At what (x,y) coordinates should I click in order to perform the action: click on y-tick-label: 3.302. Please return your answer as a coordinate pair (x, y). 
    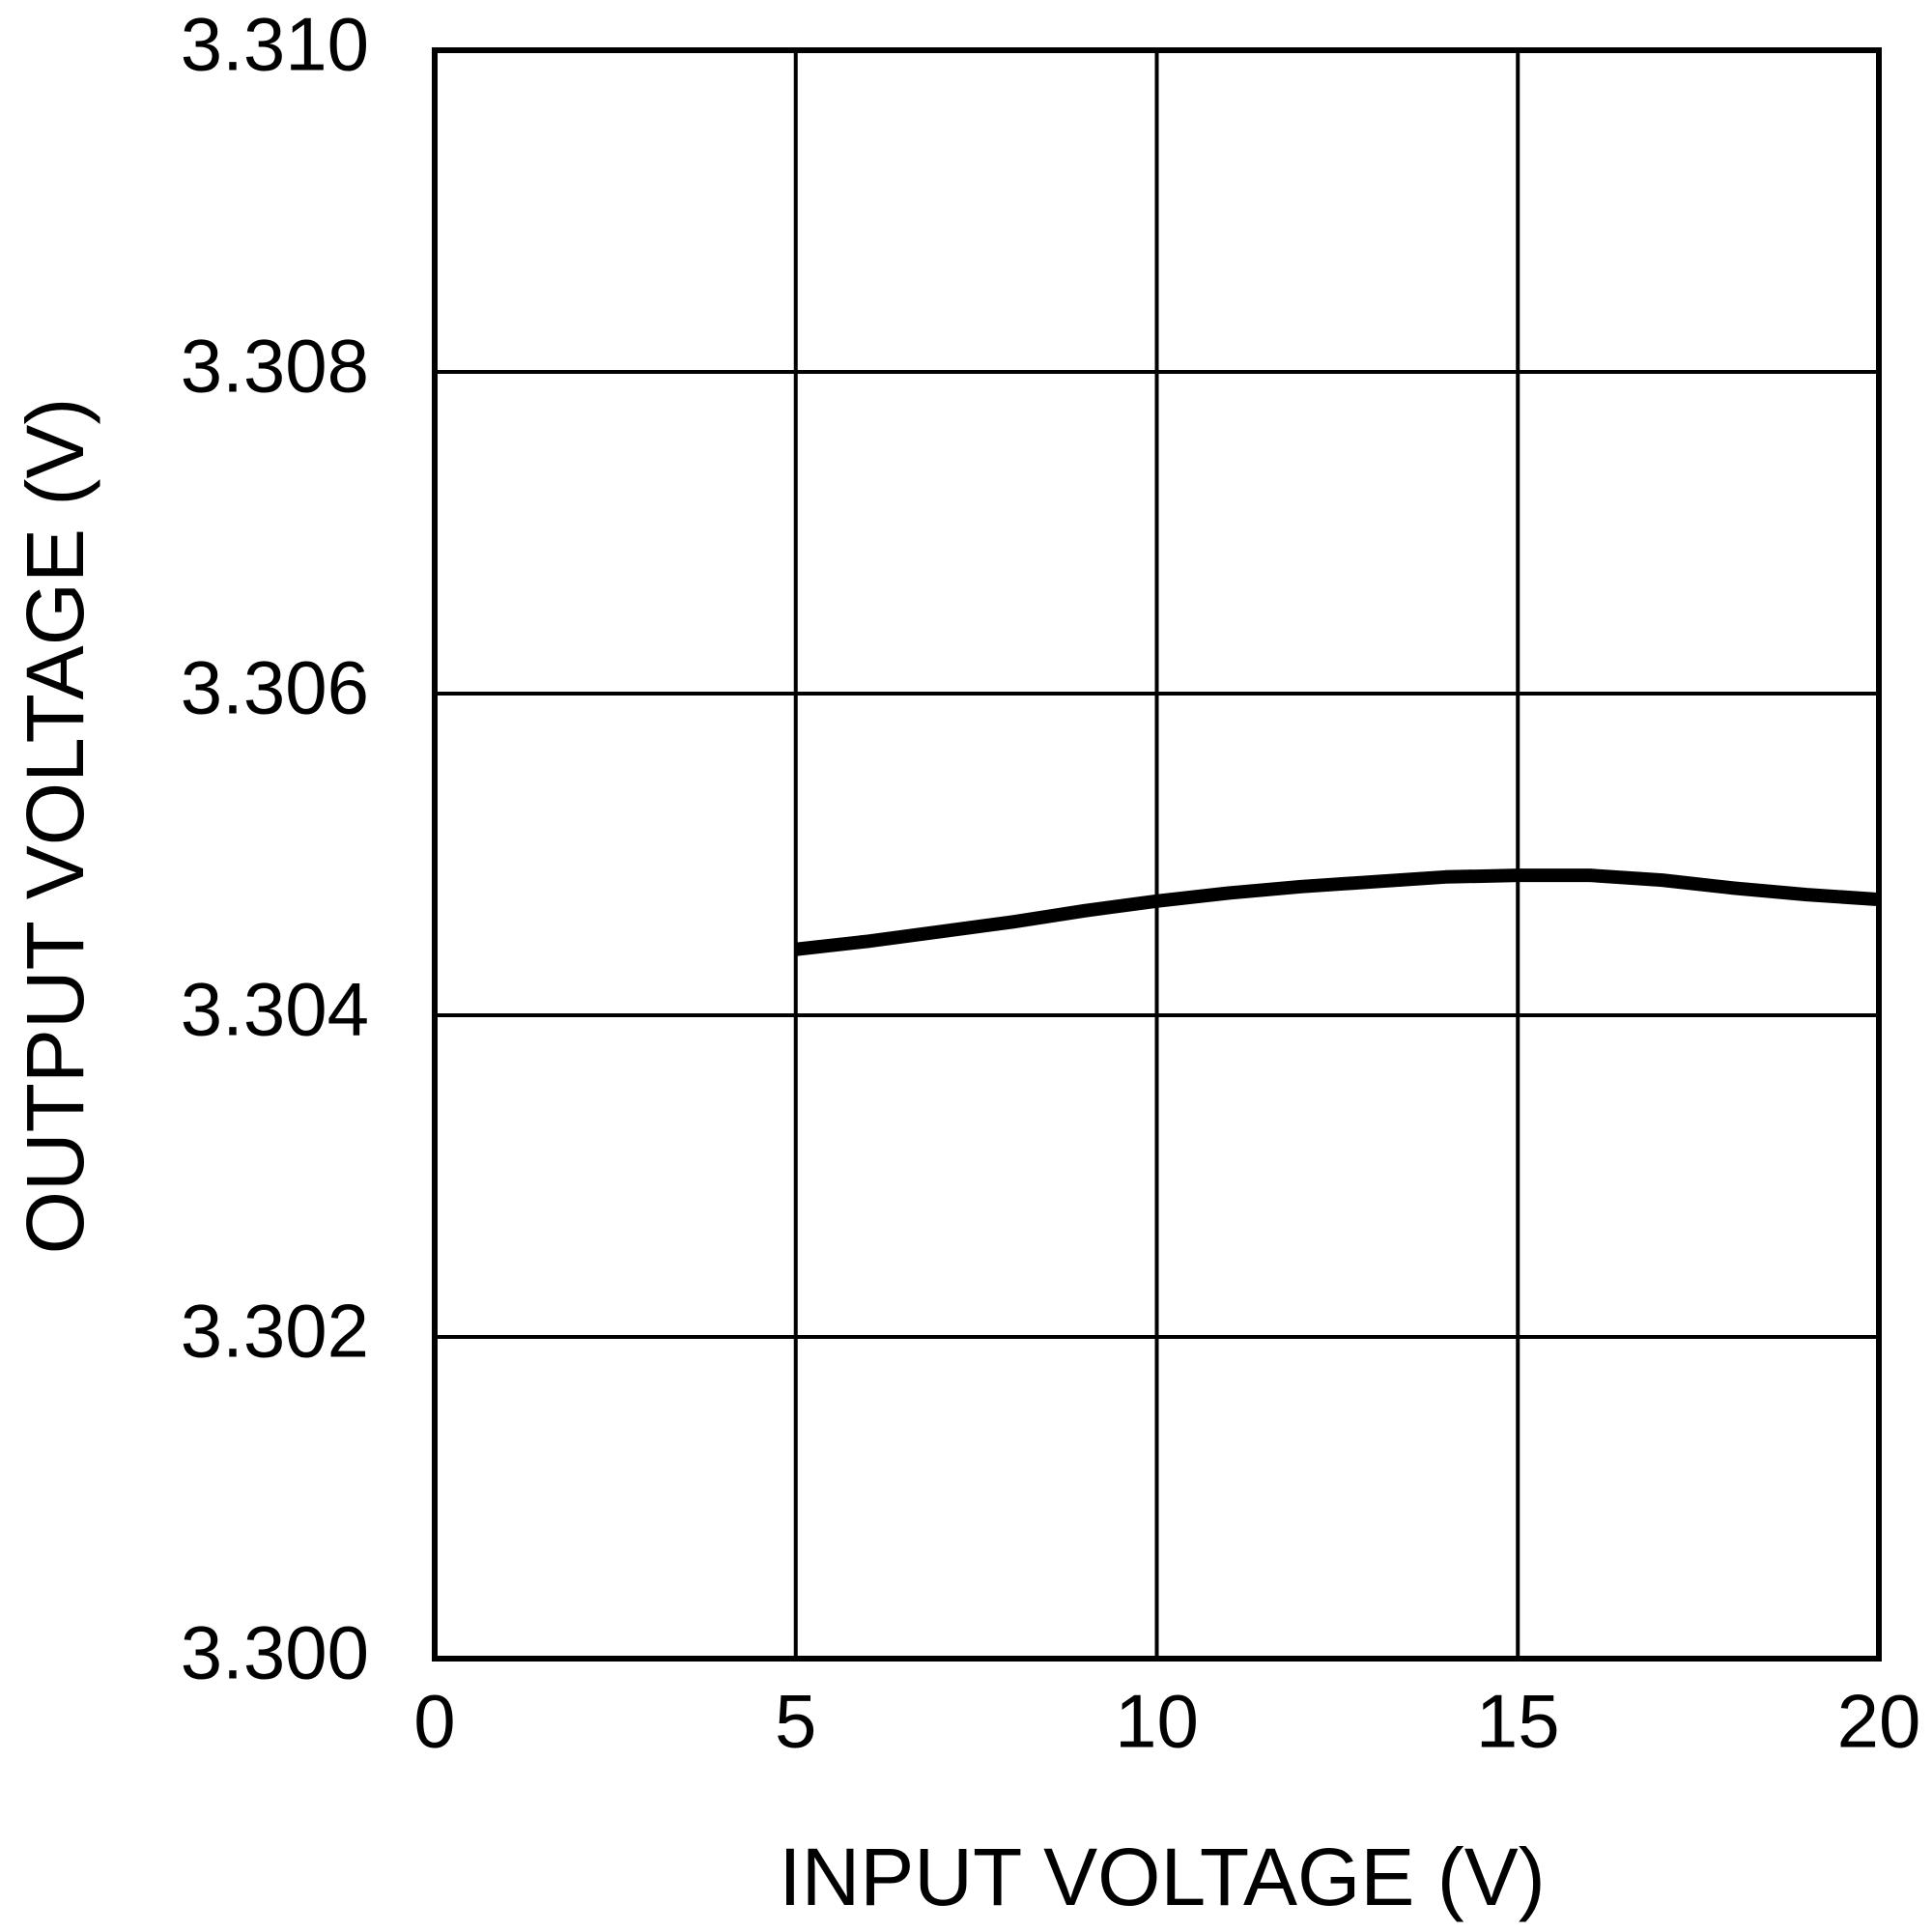
    Looking at the image, I should click on (275, 1331).